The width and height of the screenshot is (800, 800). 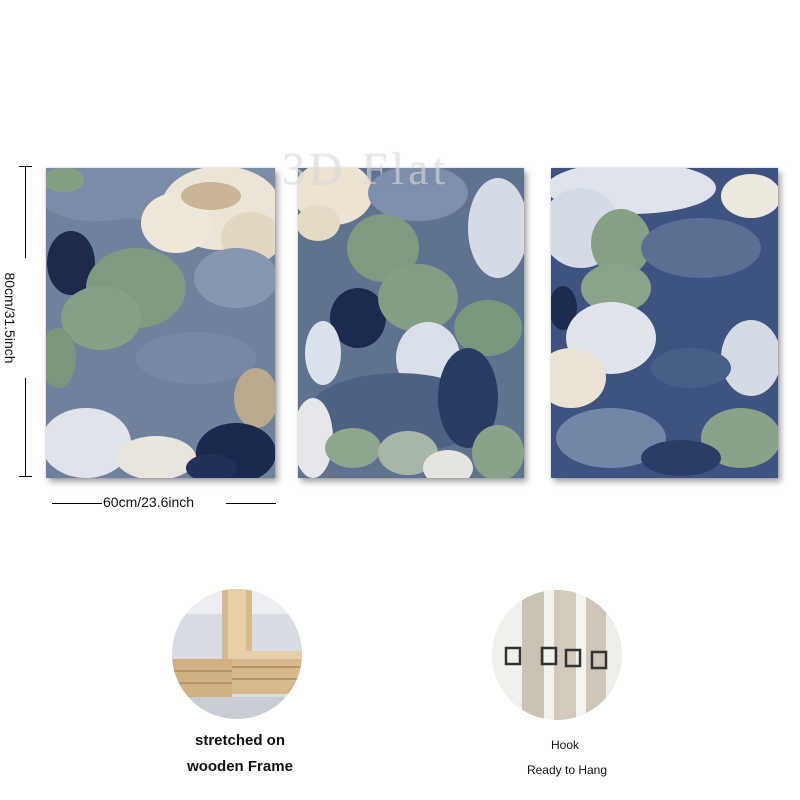 I want to click on width-line-left, so click(x=77, y=503).